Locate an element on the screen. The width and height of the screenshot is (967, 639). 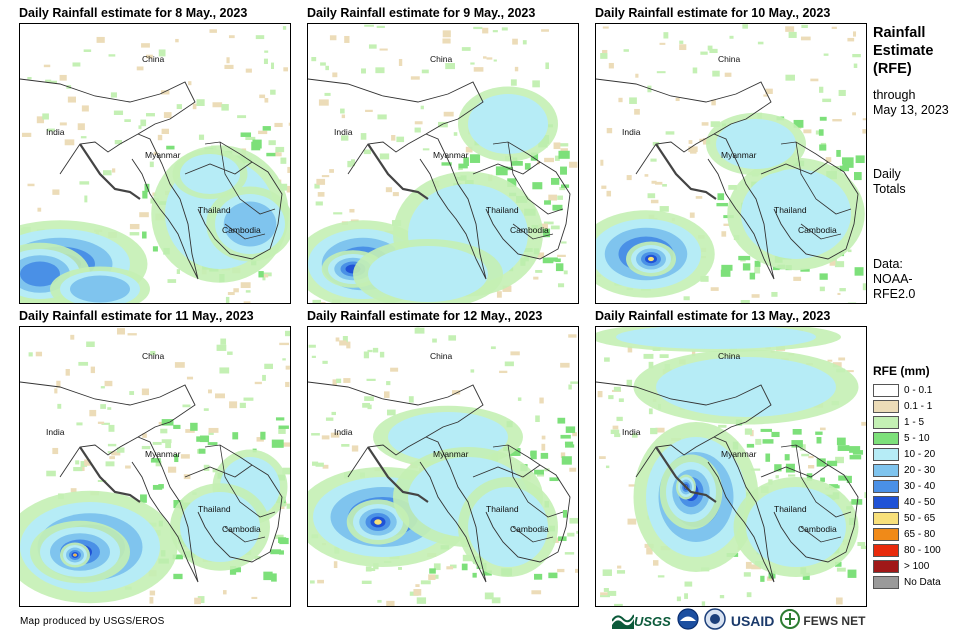
rainfall-area is located at coordinates (40, 274).